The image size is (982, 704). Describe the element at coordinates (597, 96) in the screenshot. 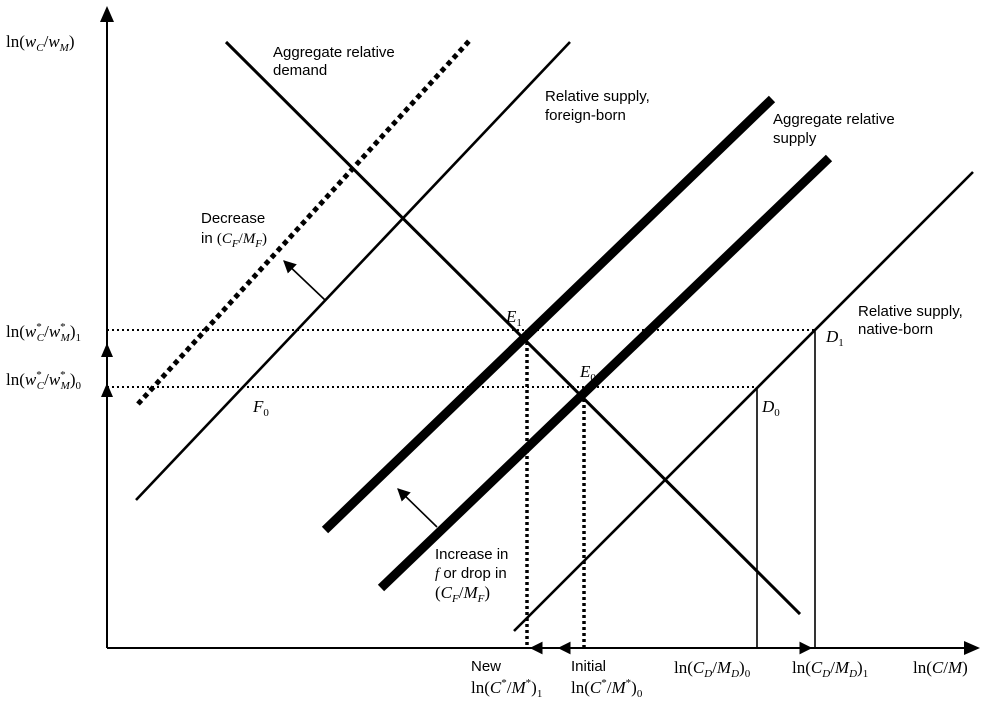

I see `label-supply-foreign-line1: Relative supply,` at that location.